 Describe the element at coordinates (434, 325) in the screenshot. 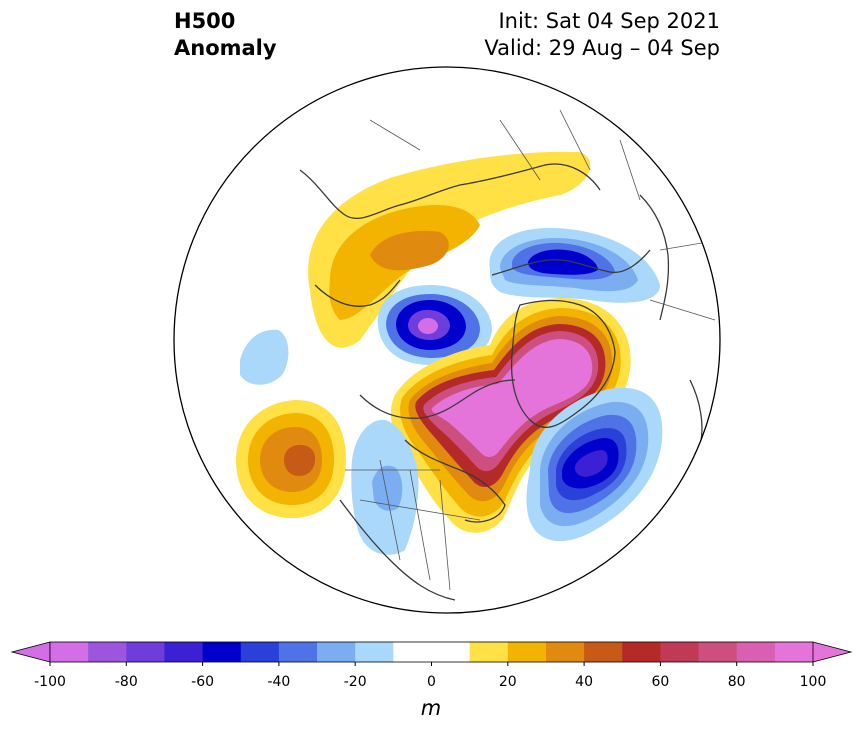

I see `anomaly-beaufort-negative` at that location.